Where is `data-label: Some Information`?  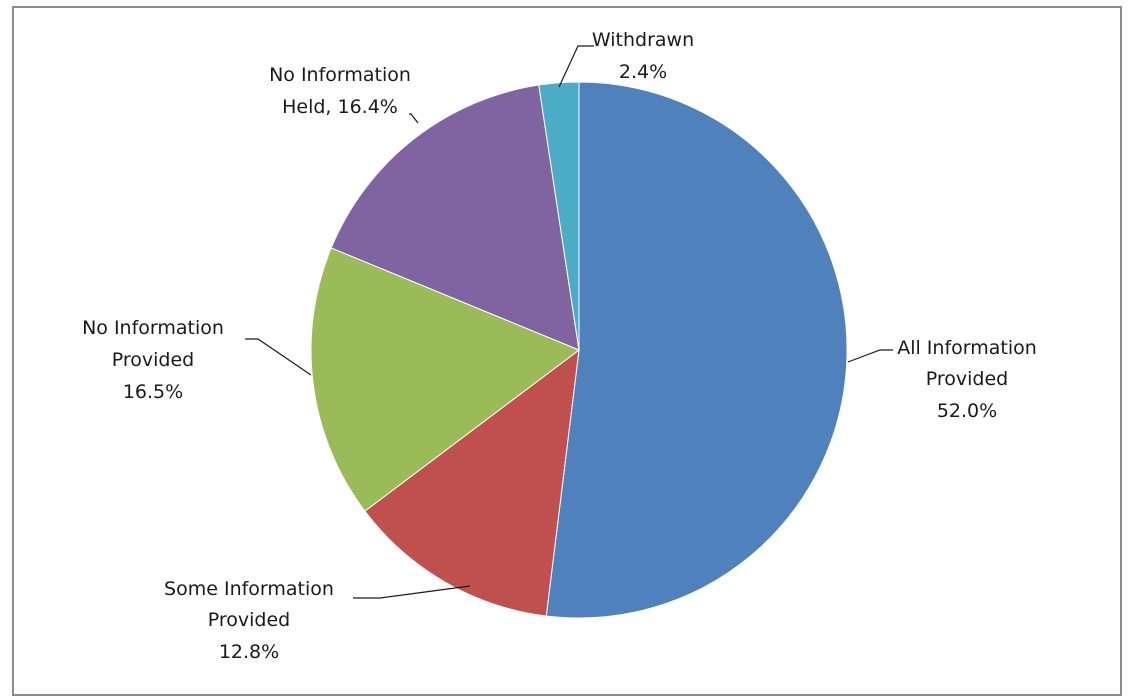
data-label: Some Information is located at coordinates (249, 589).